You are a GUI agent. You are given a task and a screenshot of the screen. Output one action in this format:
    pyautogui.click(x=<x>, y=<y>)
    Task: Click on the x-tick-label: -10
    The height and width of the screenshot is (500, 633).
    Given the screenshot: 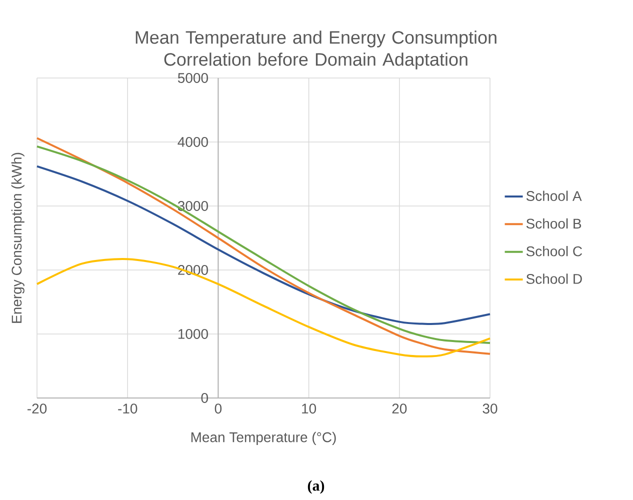 What is the action you would take?
    pyautogui.click(x=128, y=409)
    